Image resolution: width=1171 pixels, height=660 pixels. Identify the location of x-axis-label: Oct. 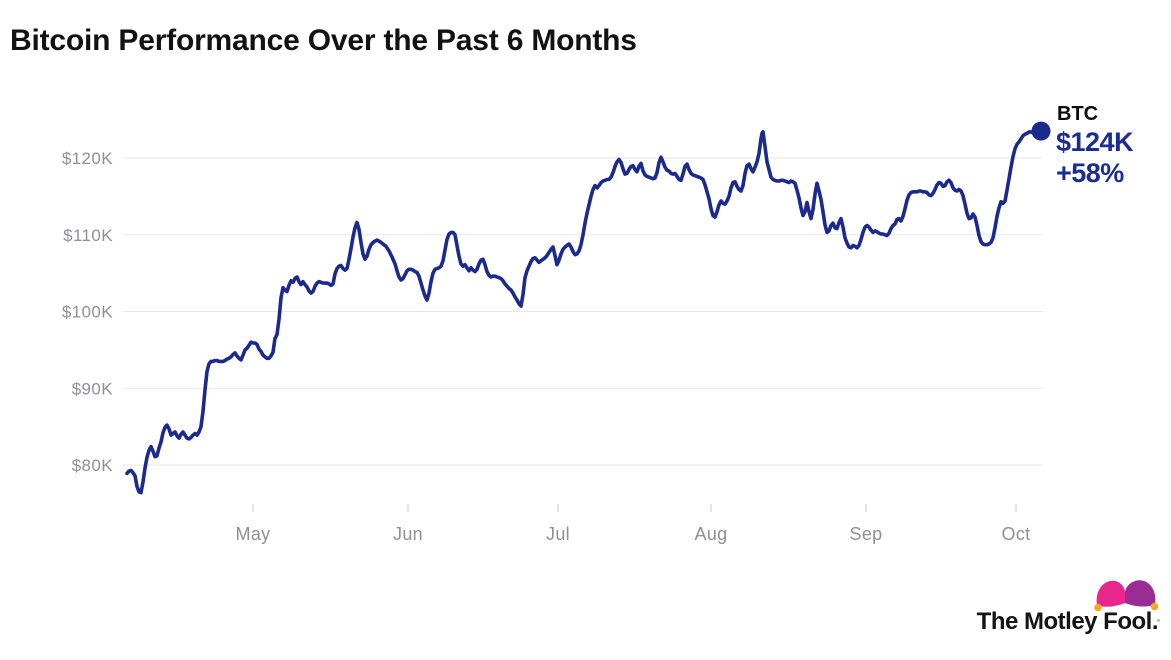
(1016, 534).